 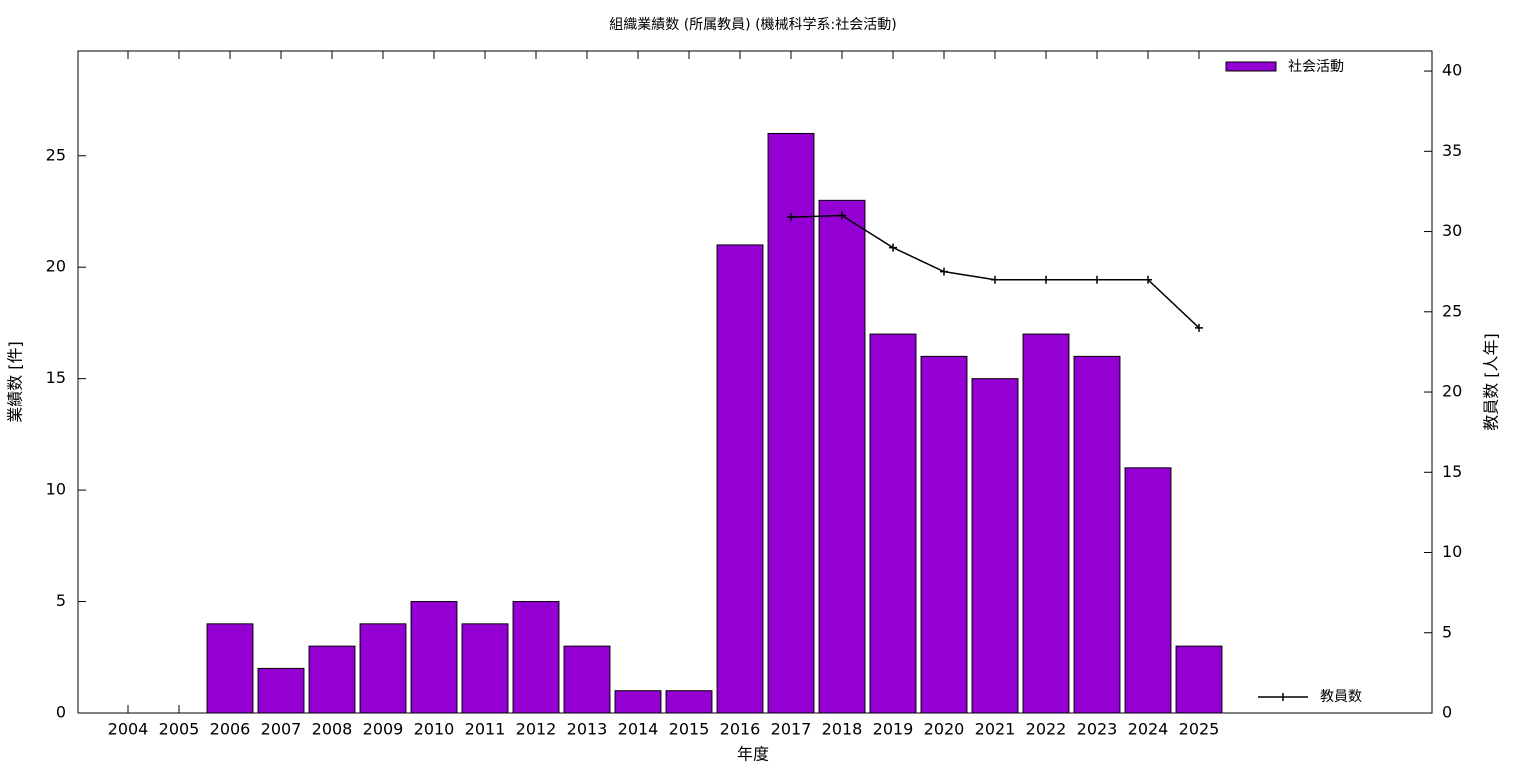 I want to click on y2-tick-label: 35, so click(x=1452, y=150).